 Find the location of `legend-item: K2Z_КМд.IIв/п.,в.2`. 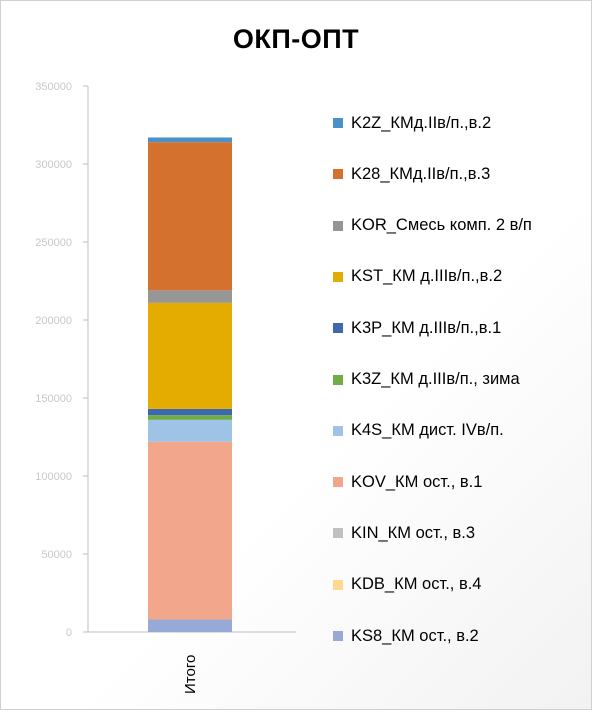

legend-item: K2Z_КМд.IIв/п.,в.2 is located at coordinates (412, 123).